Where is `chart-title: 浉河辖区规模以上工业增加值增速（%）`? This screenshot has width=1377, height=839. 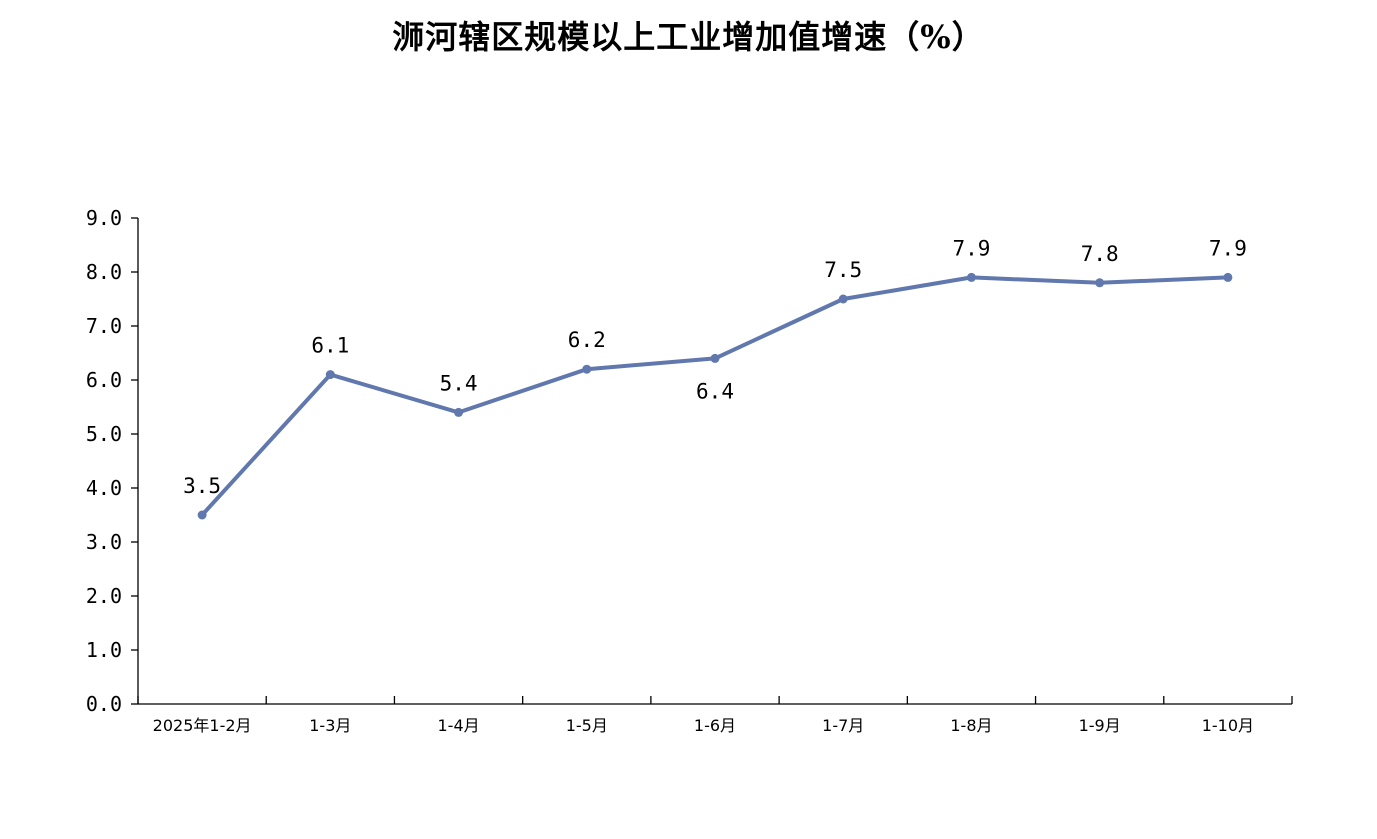 chart-title: 浉河辖区规模以上工业增加值增速（%） is located at coordinates (688, 37).